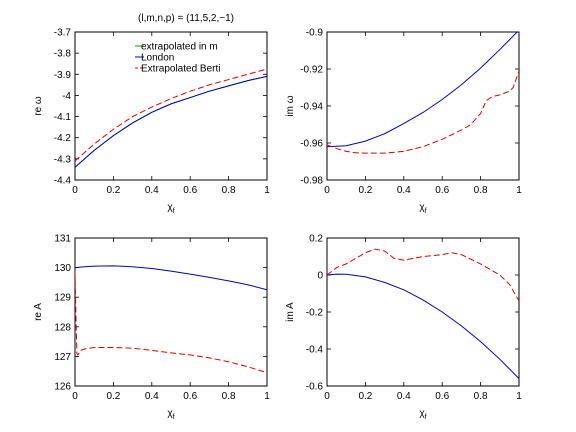 This screenshot has width=576, height=432. What do you see at coordinates (66, 96) in the screenshot?
I see `y-tick-label: -4` at bounding box center [66, 96].